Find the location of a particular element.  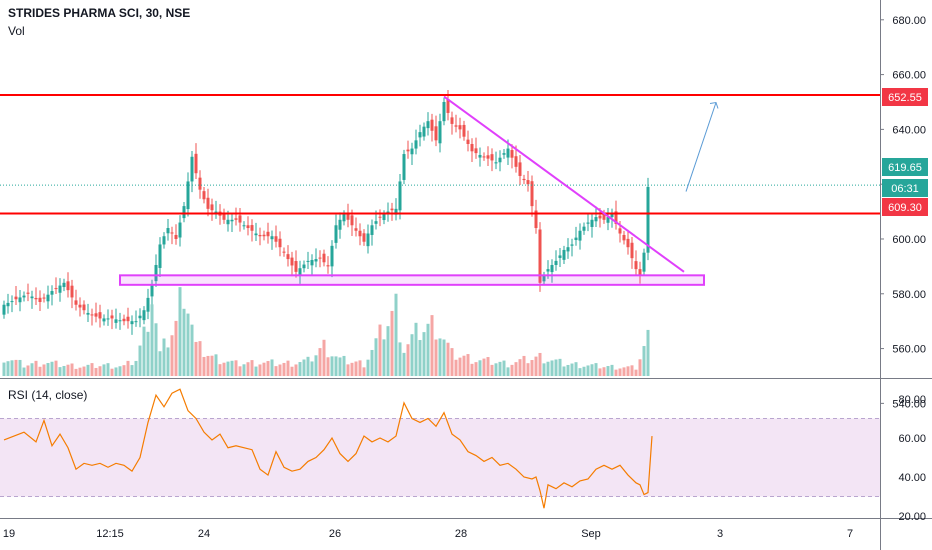

price-tick-label: 660.00 is located at coordinates (909, 76).